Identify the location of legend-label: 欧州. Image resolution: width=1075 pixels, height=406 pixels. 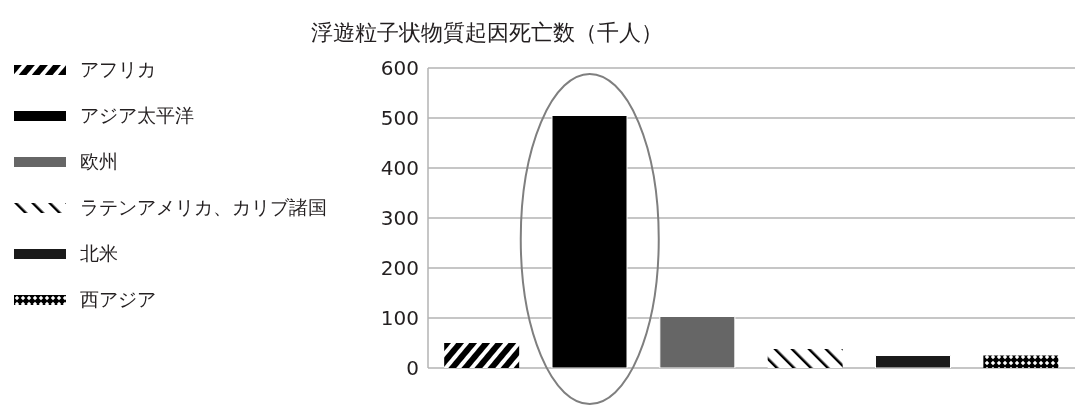
(99, 161).